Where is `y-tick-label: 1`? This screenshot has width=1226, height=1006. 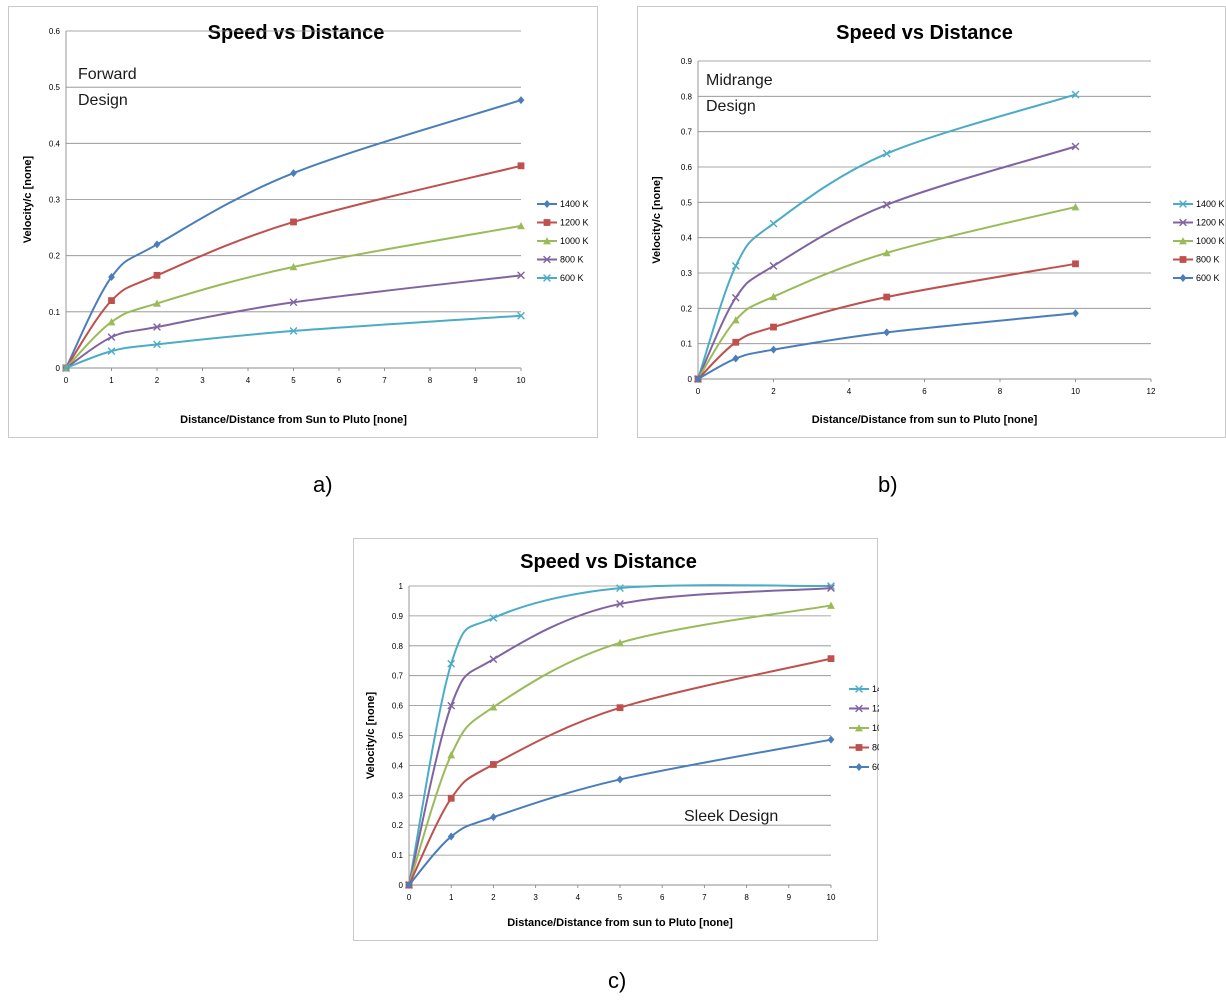
y-tick-label: 1 is located at coordinates (401, 586).